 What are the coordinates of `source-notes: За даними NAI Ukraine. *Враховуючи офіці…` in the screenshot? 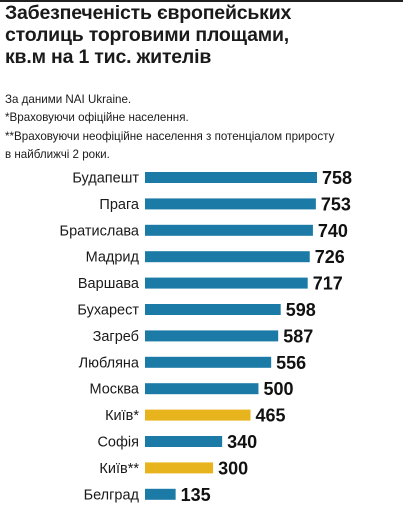 It's located at (202, 127).